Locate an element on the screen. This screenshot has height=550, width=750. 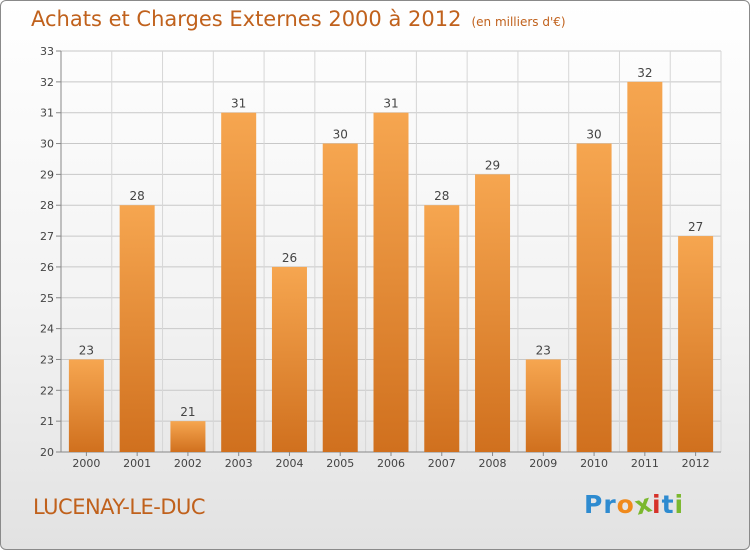
bar-2009 is located at coordinates (543, 405).